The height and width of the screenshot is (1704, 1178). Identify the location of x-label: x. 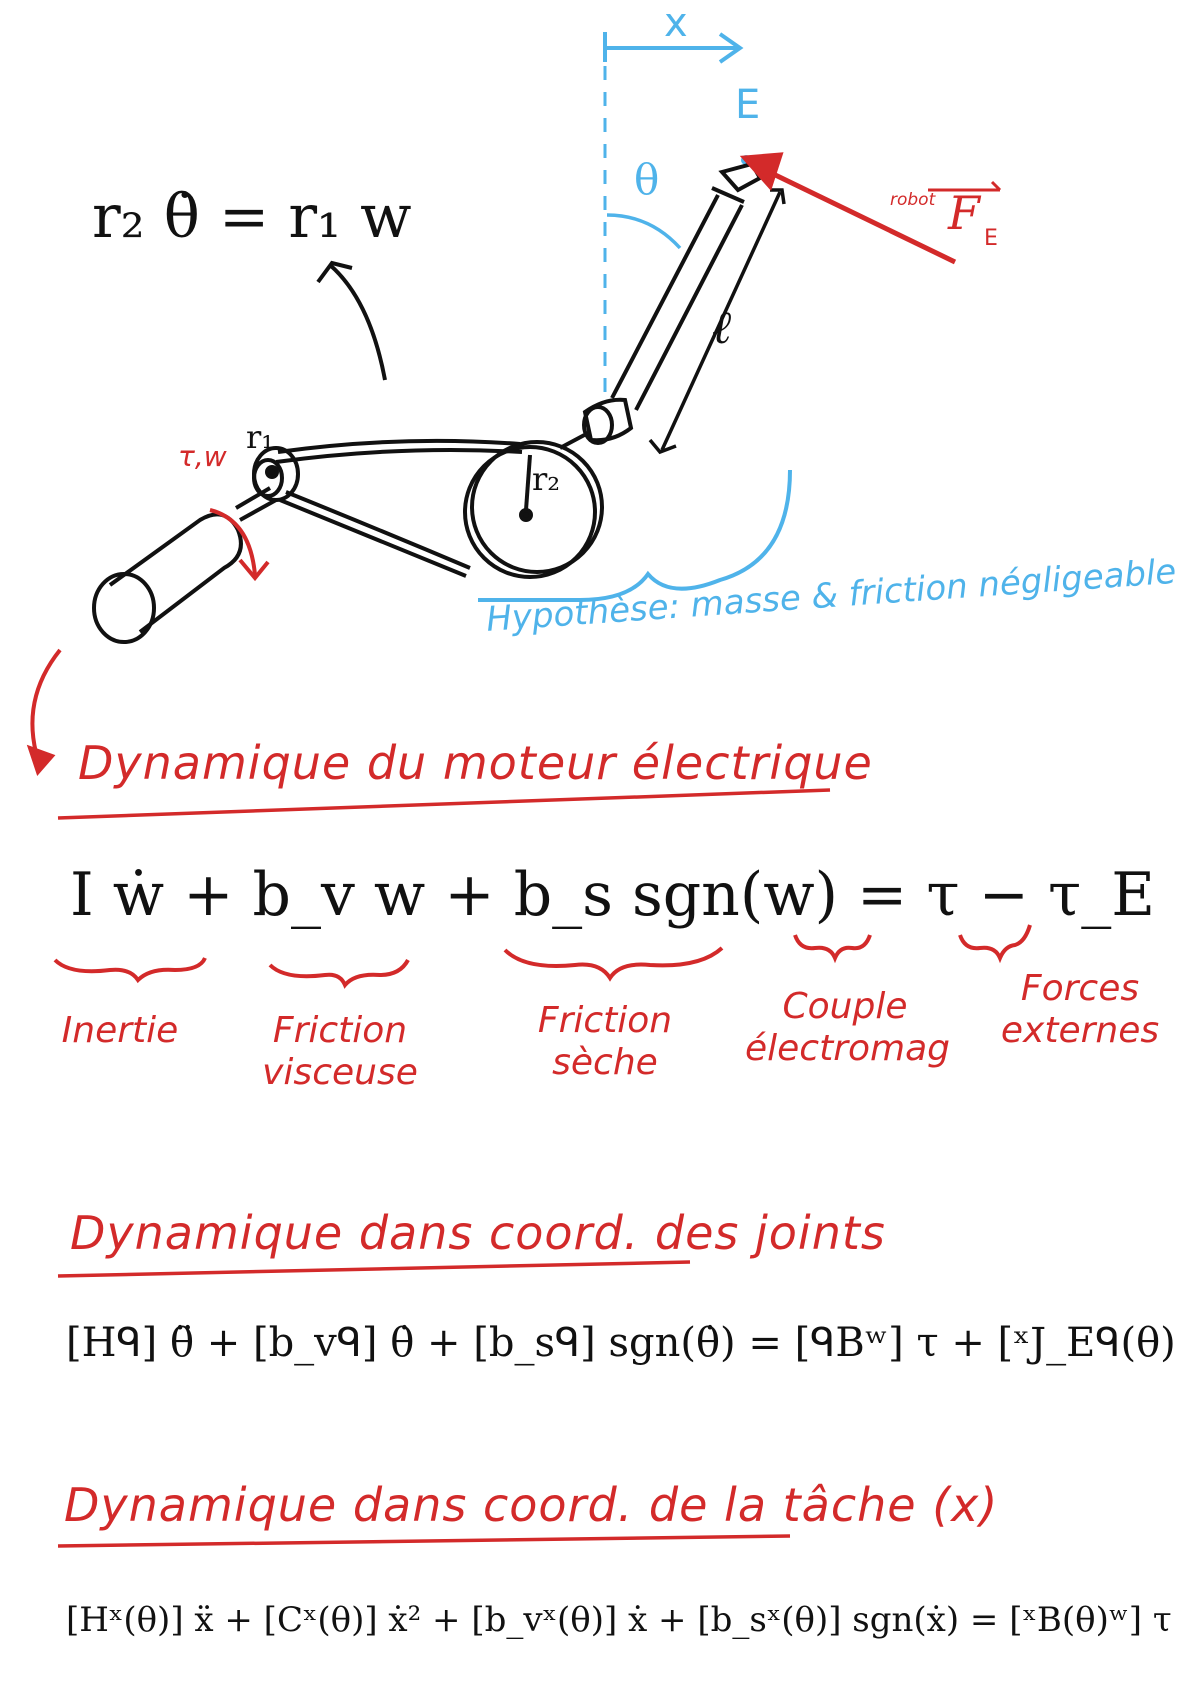
(676, 23).